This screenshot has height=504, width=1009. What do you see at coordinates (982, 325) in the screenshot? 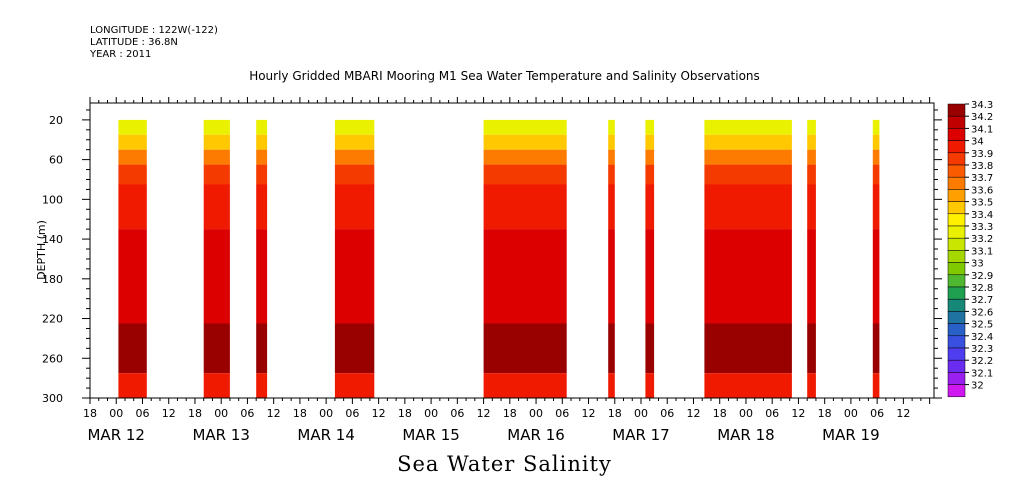
I see `colorbar-label: 32.5` at bounding box center [982, 325].